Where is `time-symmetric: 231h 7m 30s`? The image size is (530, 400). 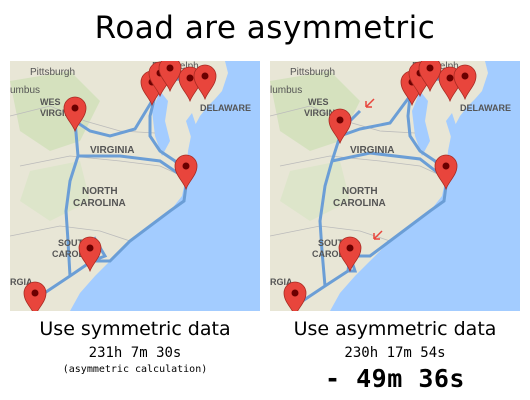 time-symmetric: 231h 7m 30s is located at coordinates (135, 353).